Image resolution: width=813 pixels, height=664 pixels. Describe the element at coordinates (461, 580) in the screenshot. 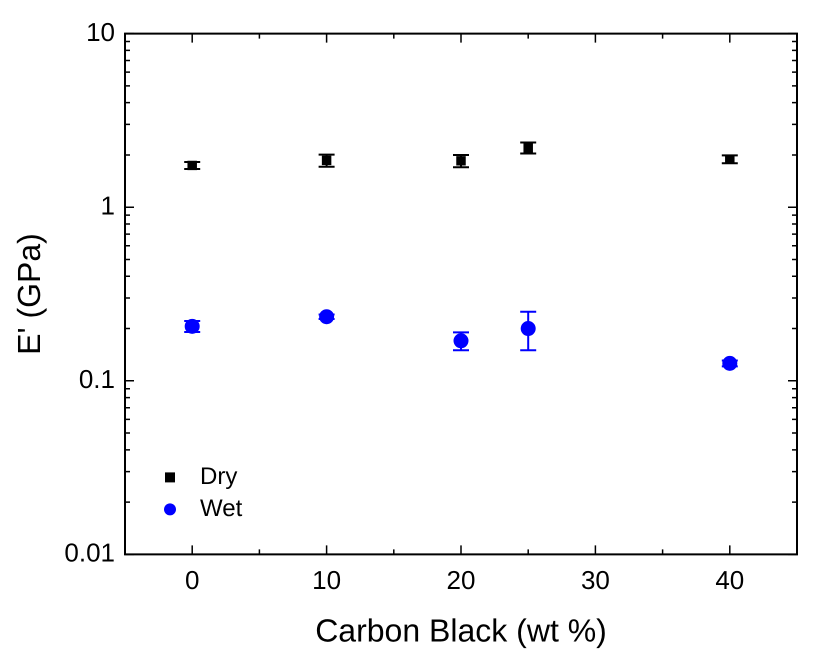

I see `x-tick-label: 20` at that location.